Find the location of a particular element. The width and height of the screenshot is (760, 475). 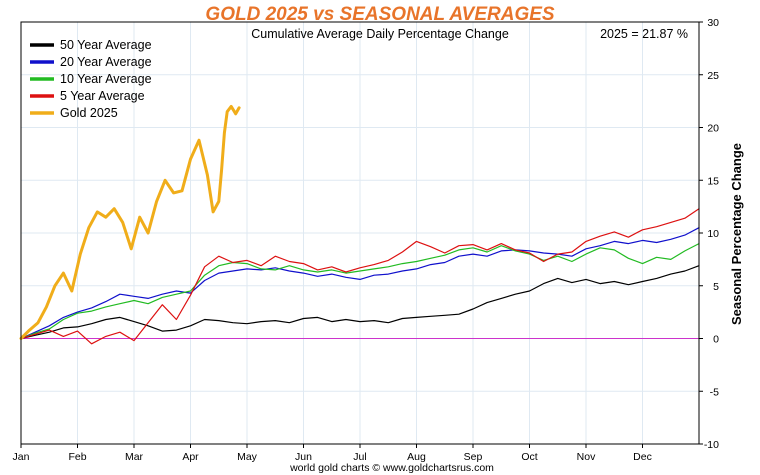

x-tick-label: Apr is located at coordinates (190, 457).